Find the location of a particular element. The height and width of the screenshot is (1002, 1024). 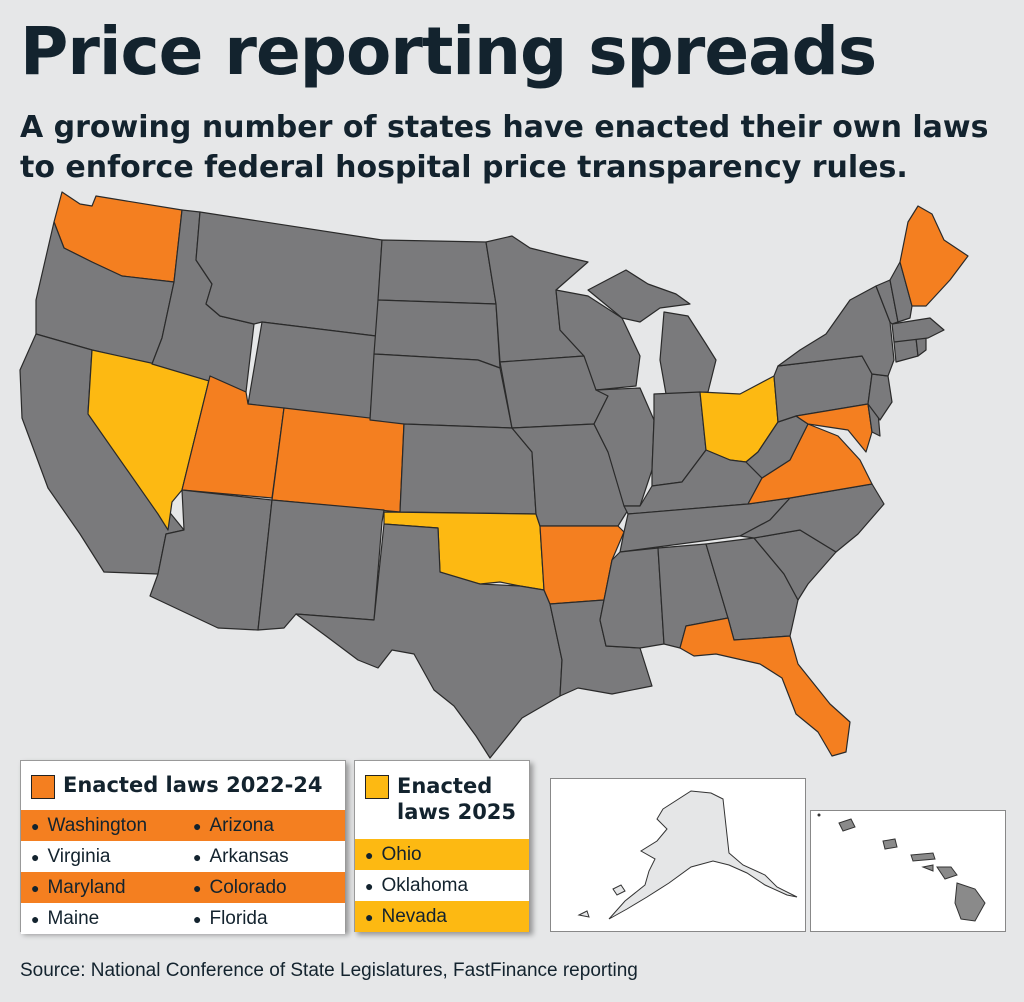

legend-row: ● Nevada is located at coordinates (442, 916).